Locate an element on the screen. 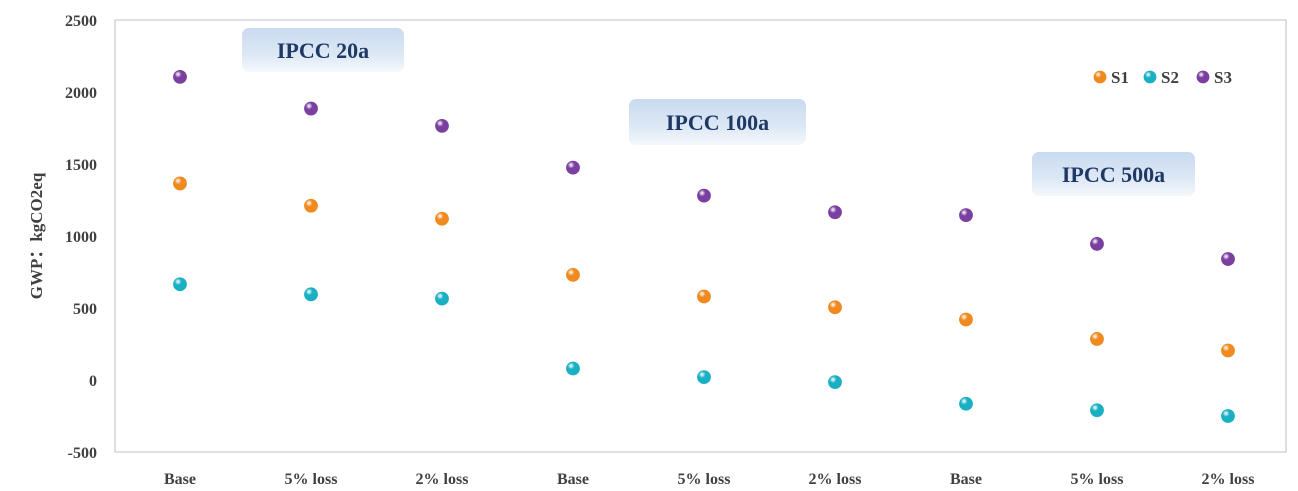 This screenshot has width=1298, height=491. y-tick-label: 1500 is located at coordinates (81, 165).